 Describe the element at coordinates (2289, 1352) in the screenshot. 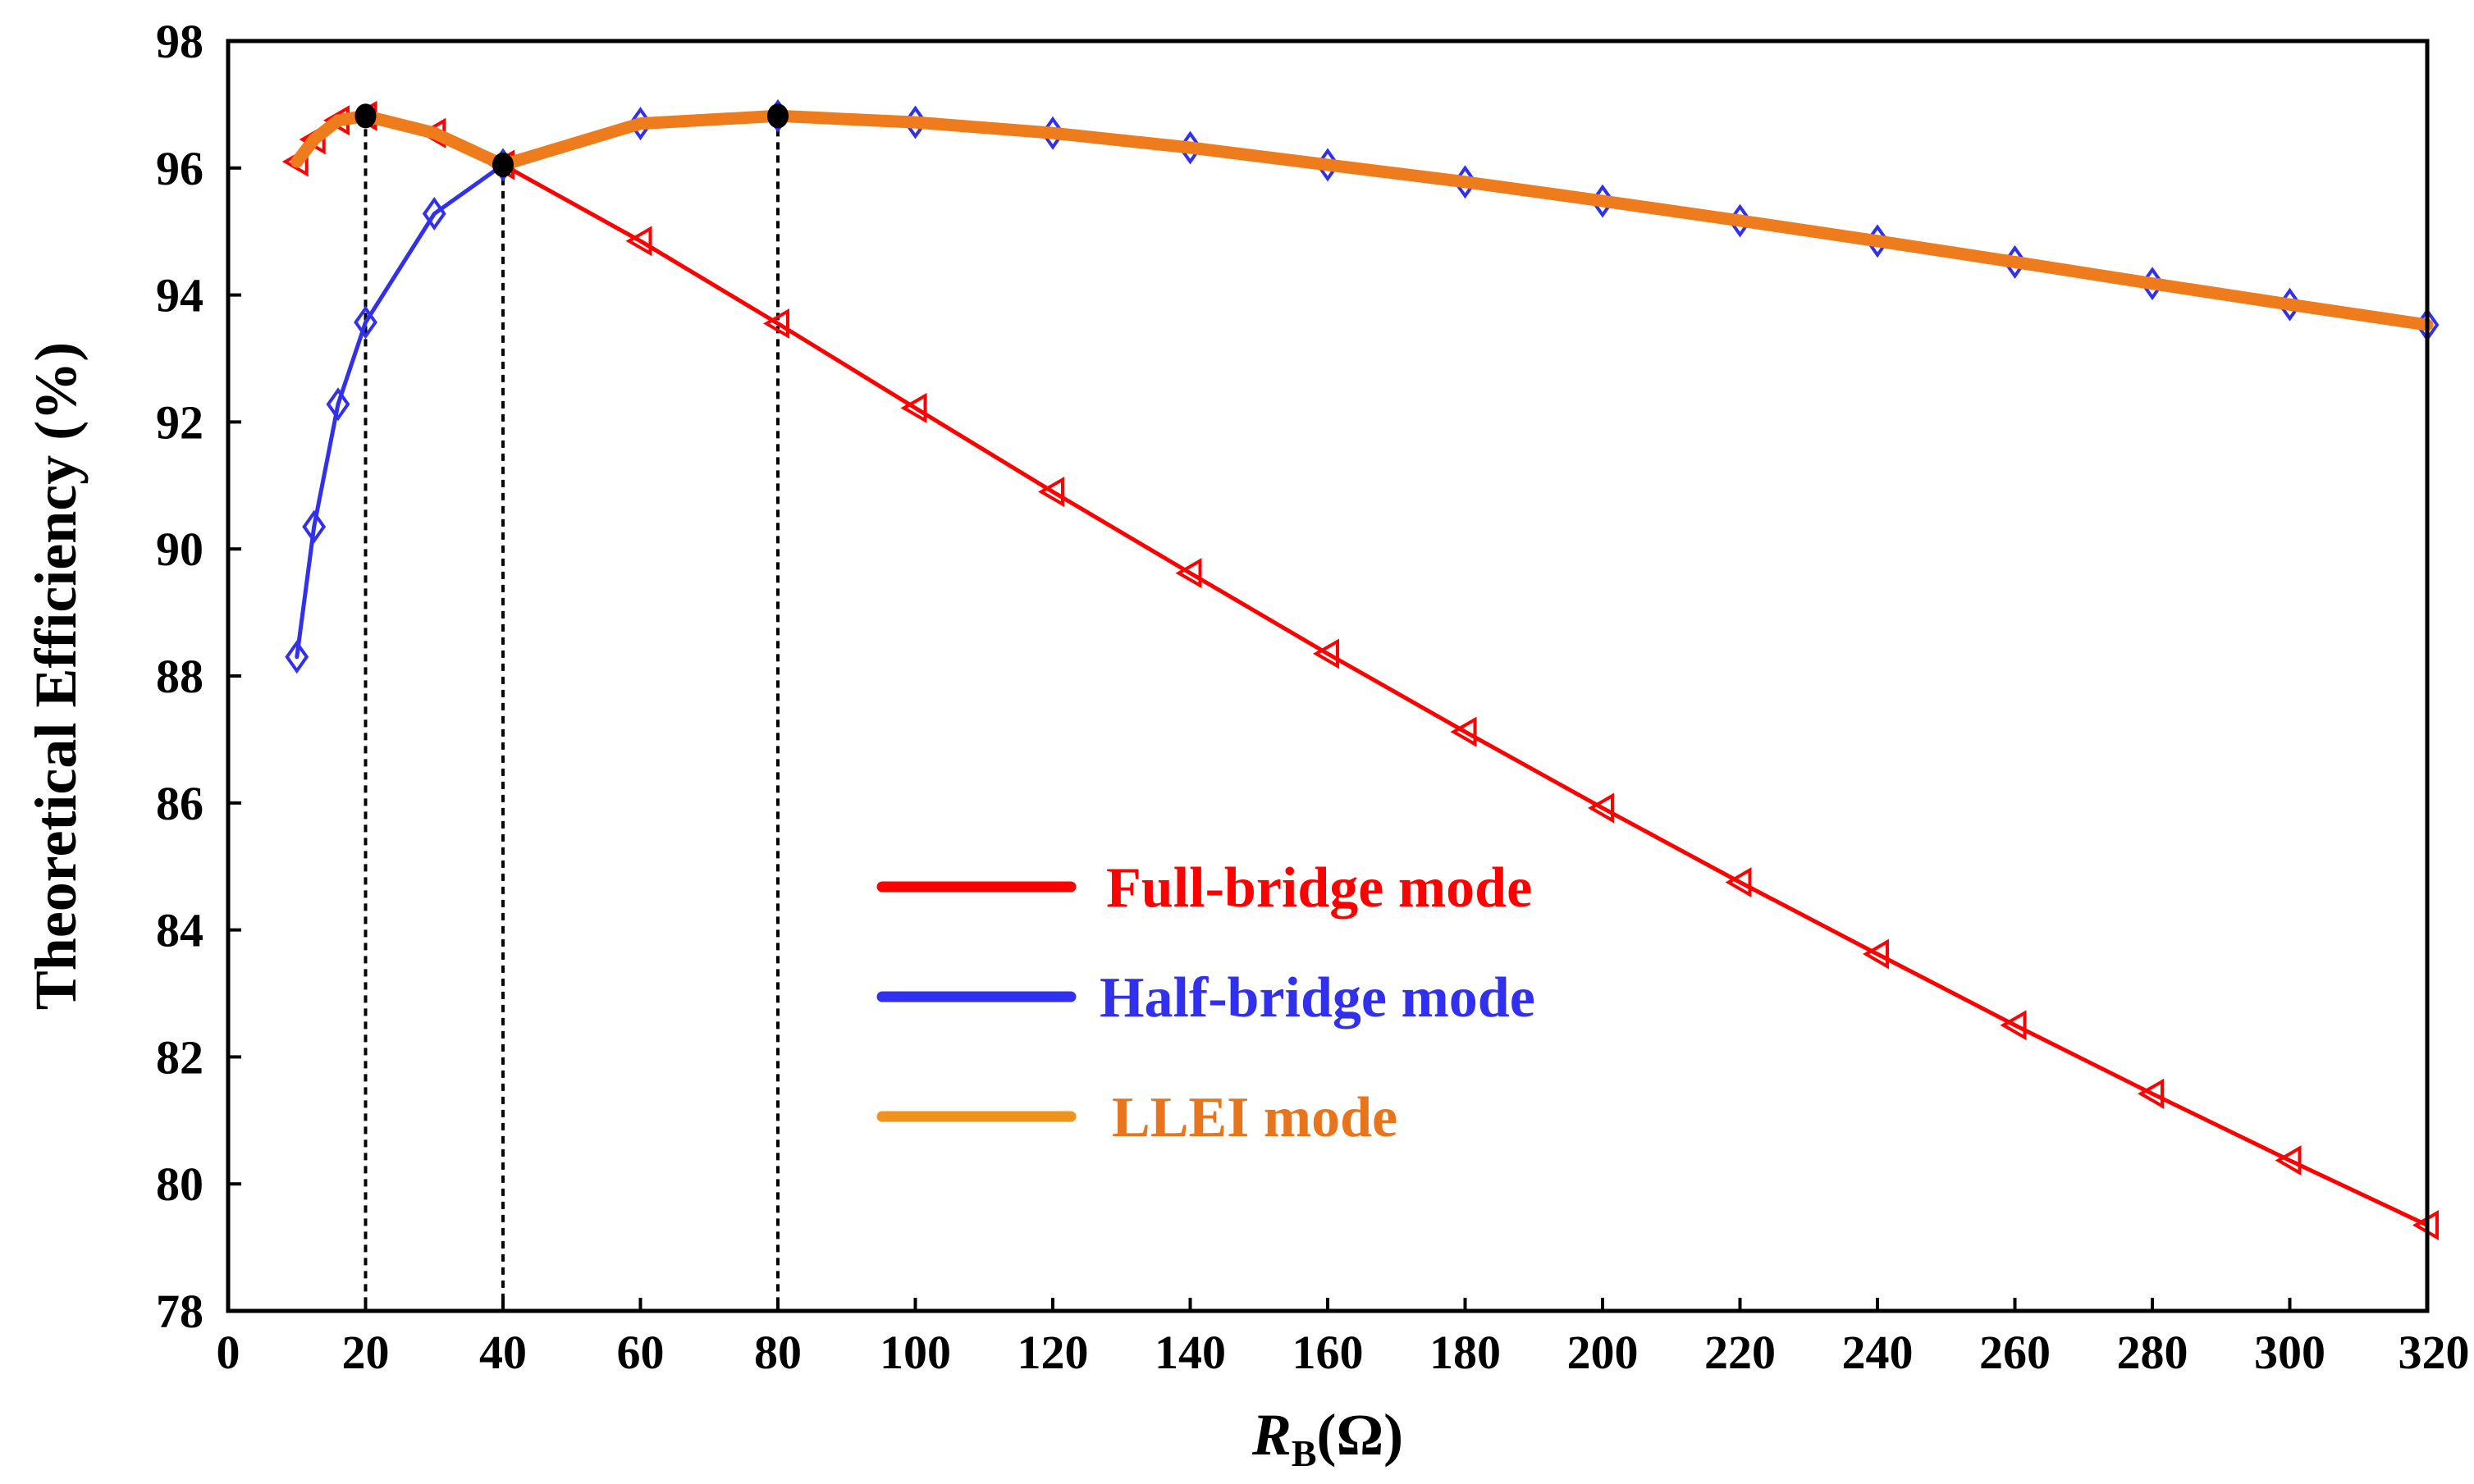

I see `x-tick-label: 300` at that location.